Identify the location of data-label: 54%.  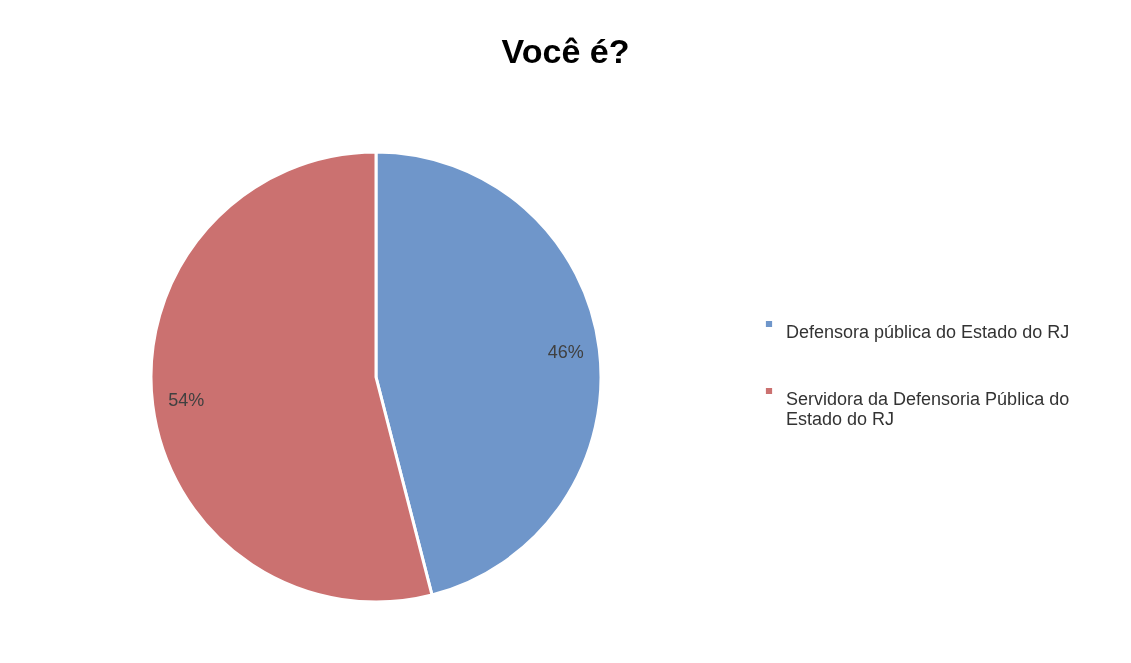
(186, 399).